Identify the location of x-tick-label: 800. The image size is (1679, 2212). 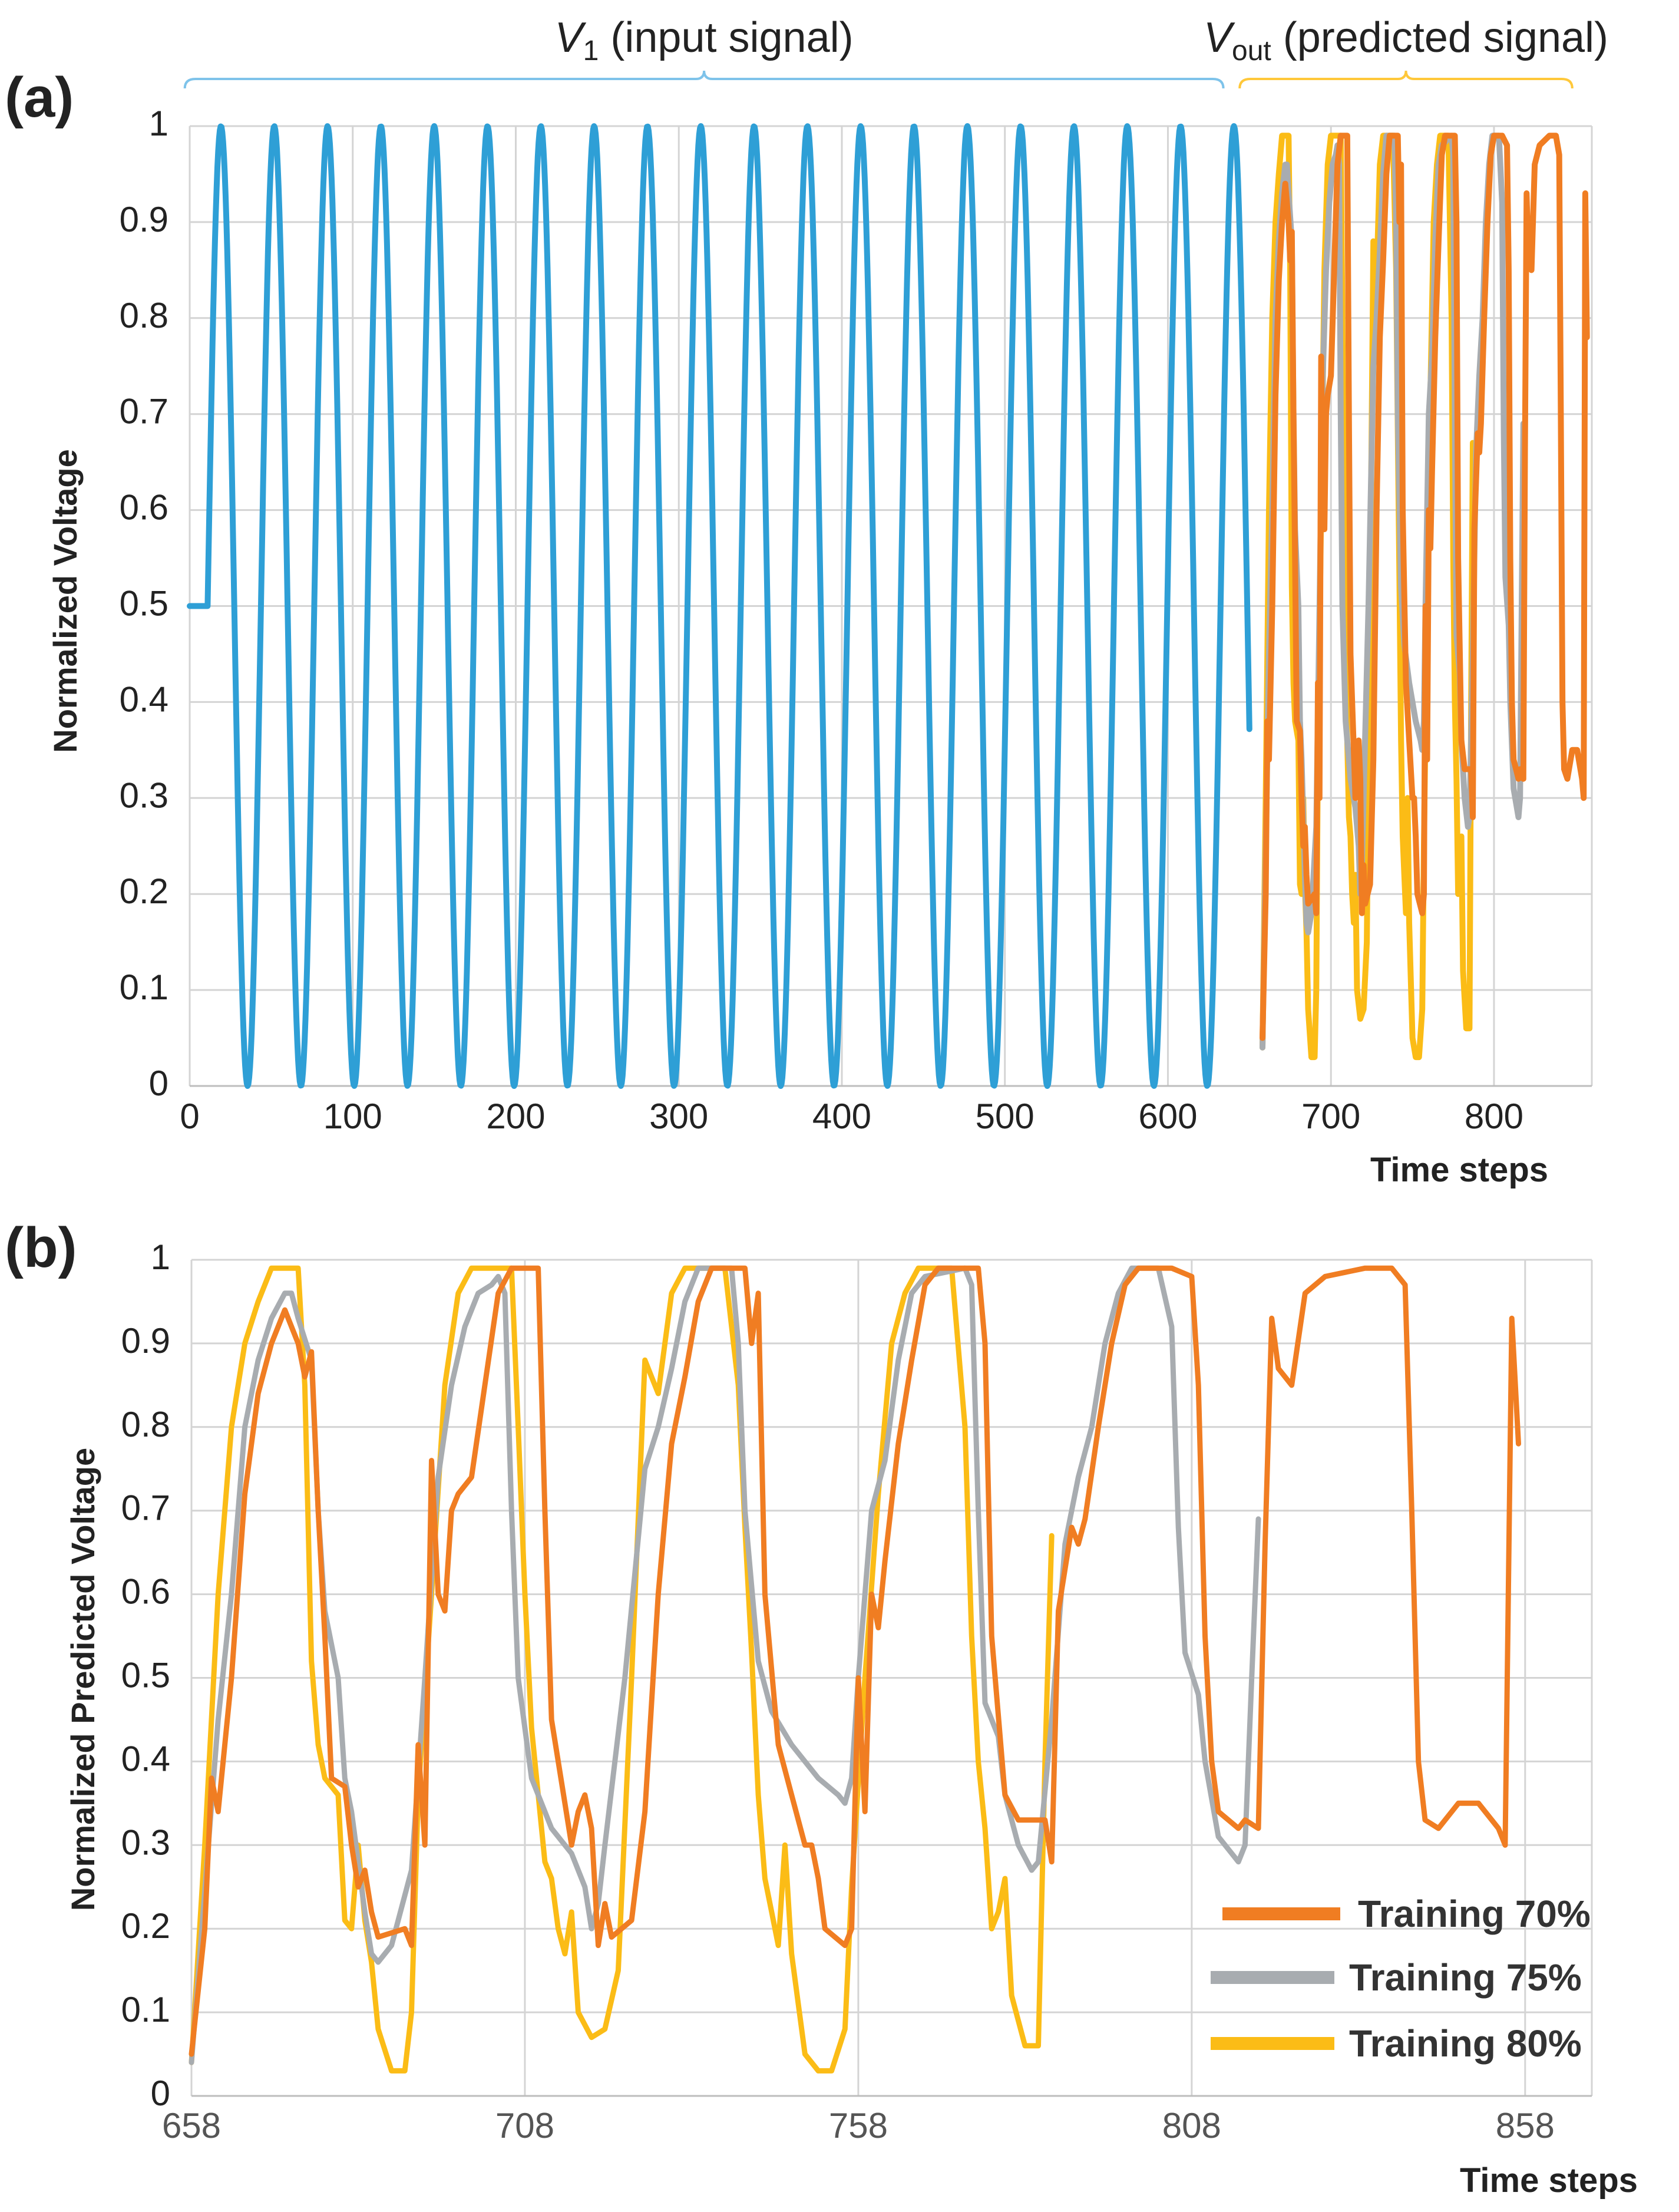
(1494, 1117).